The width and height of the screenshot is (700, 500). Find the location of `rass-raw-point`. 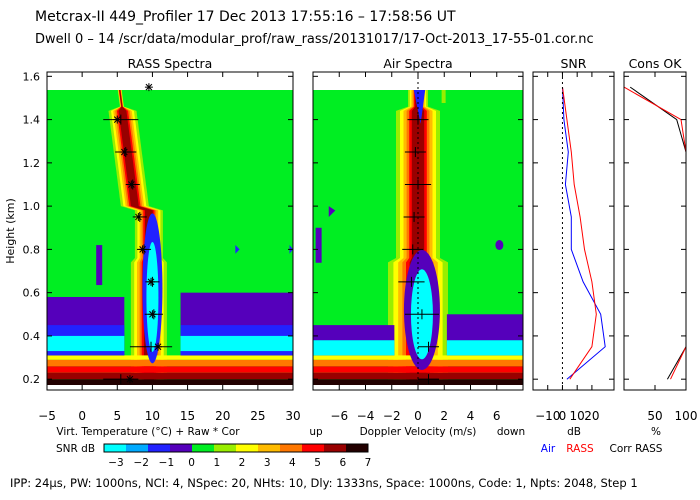

rass-raw-point is located at coordinates (151, 346).